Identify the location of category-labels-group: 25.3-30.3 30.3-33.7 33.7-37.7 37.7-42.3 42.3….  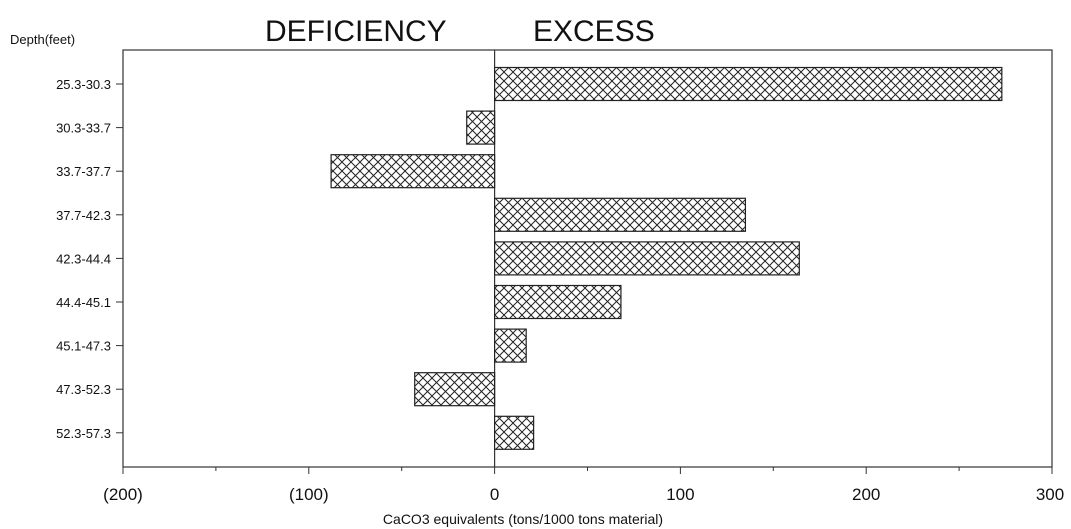
(89, 259).